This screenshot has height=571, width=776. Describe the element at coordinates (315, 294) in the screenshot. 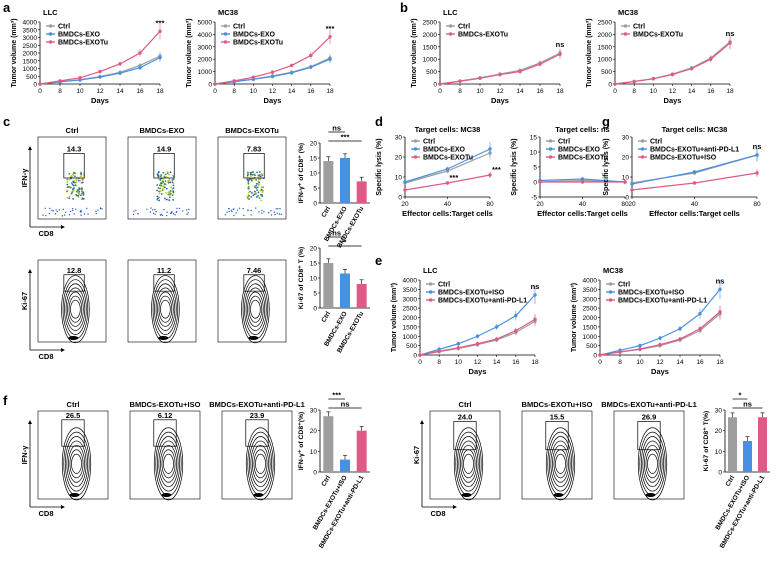

I see `y-tick-label: 5` at that location.